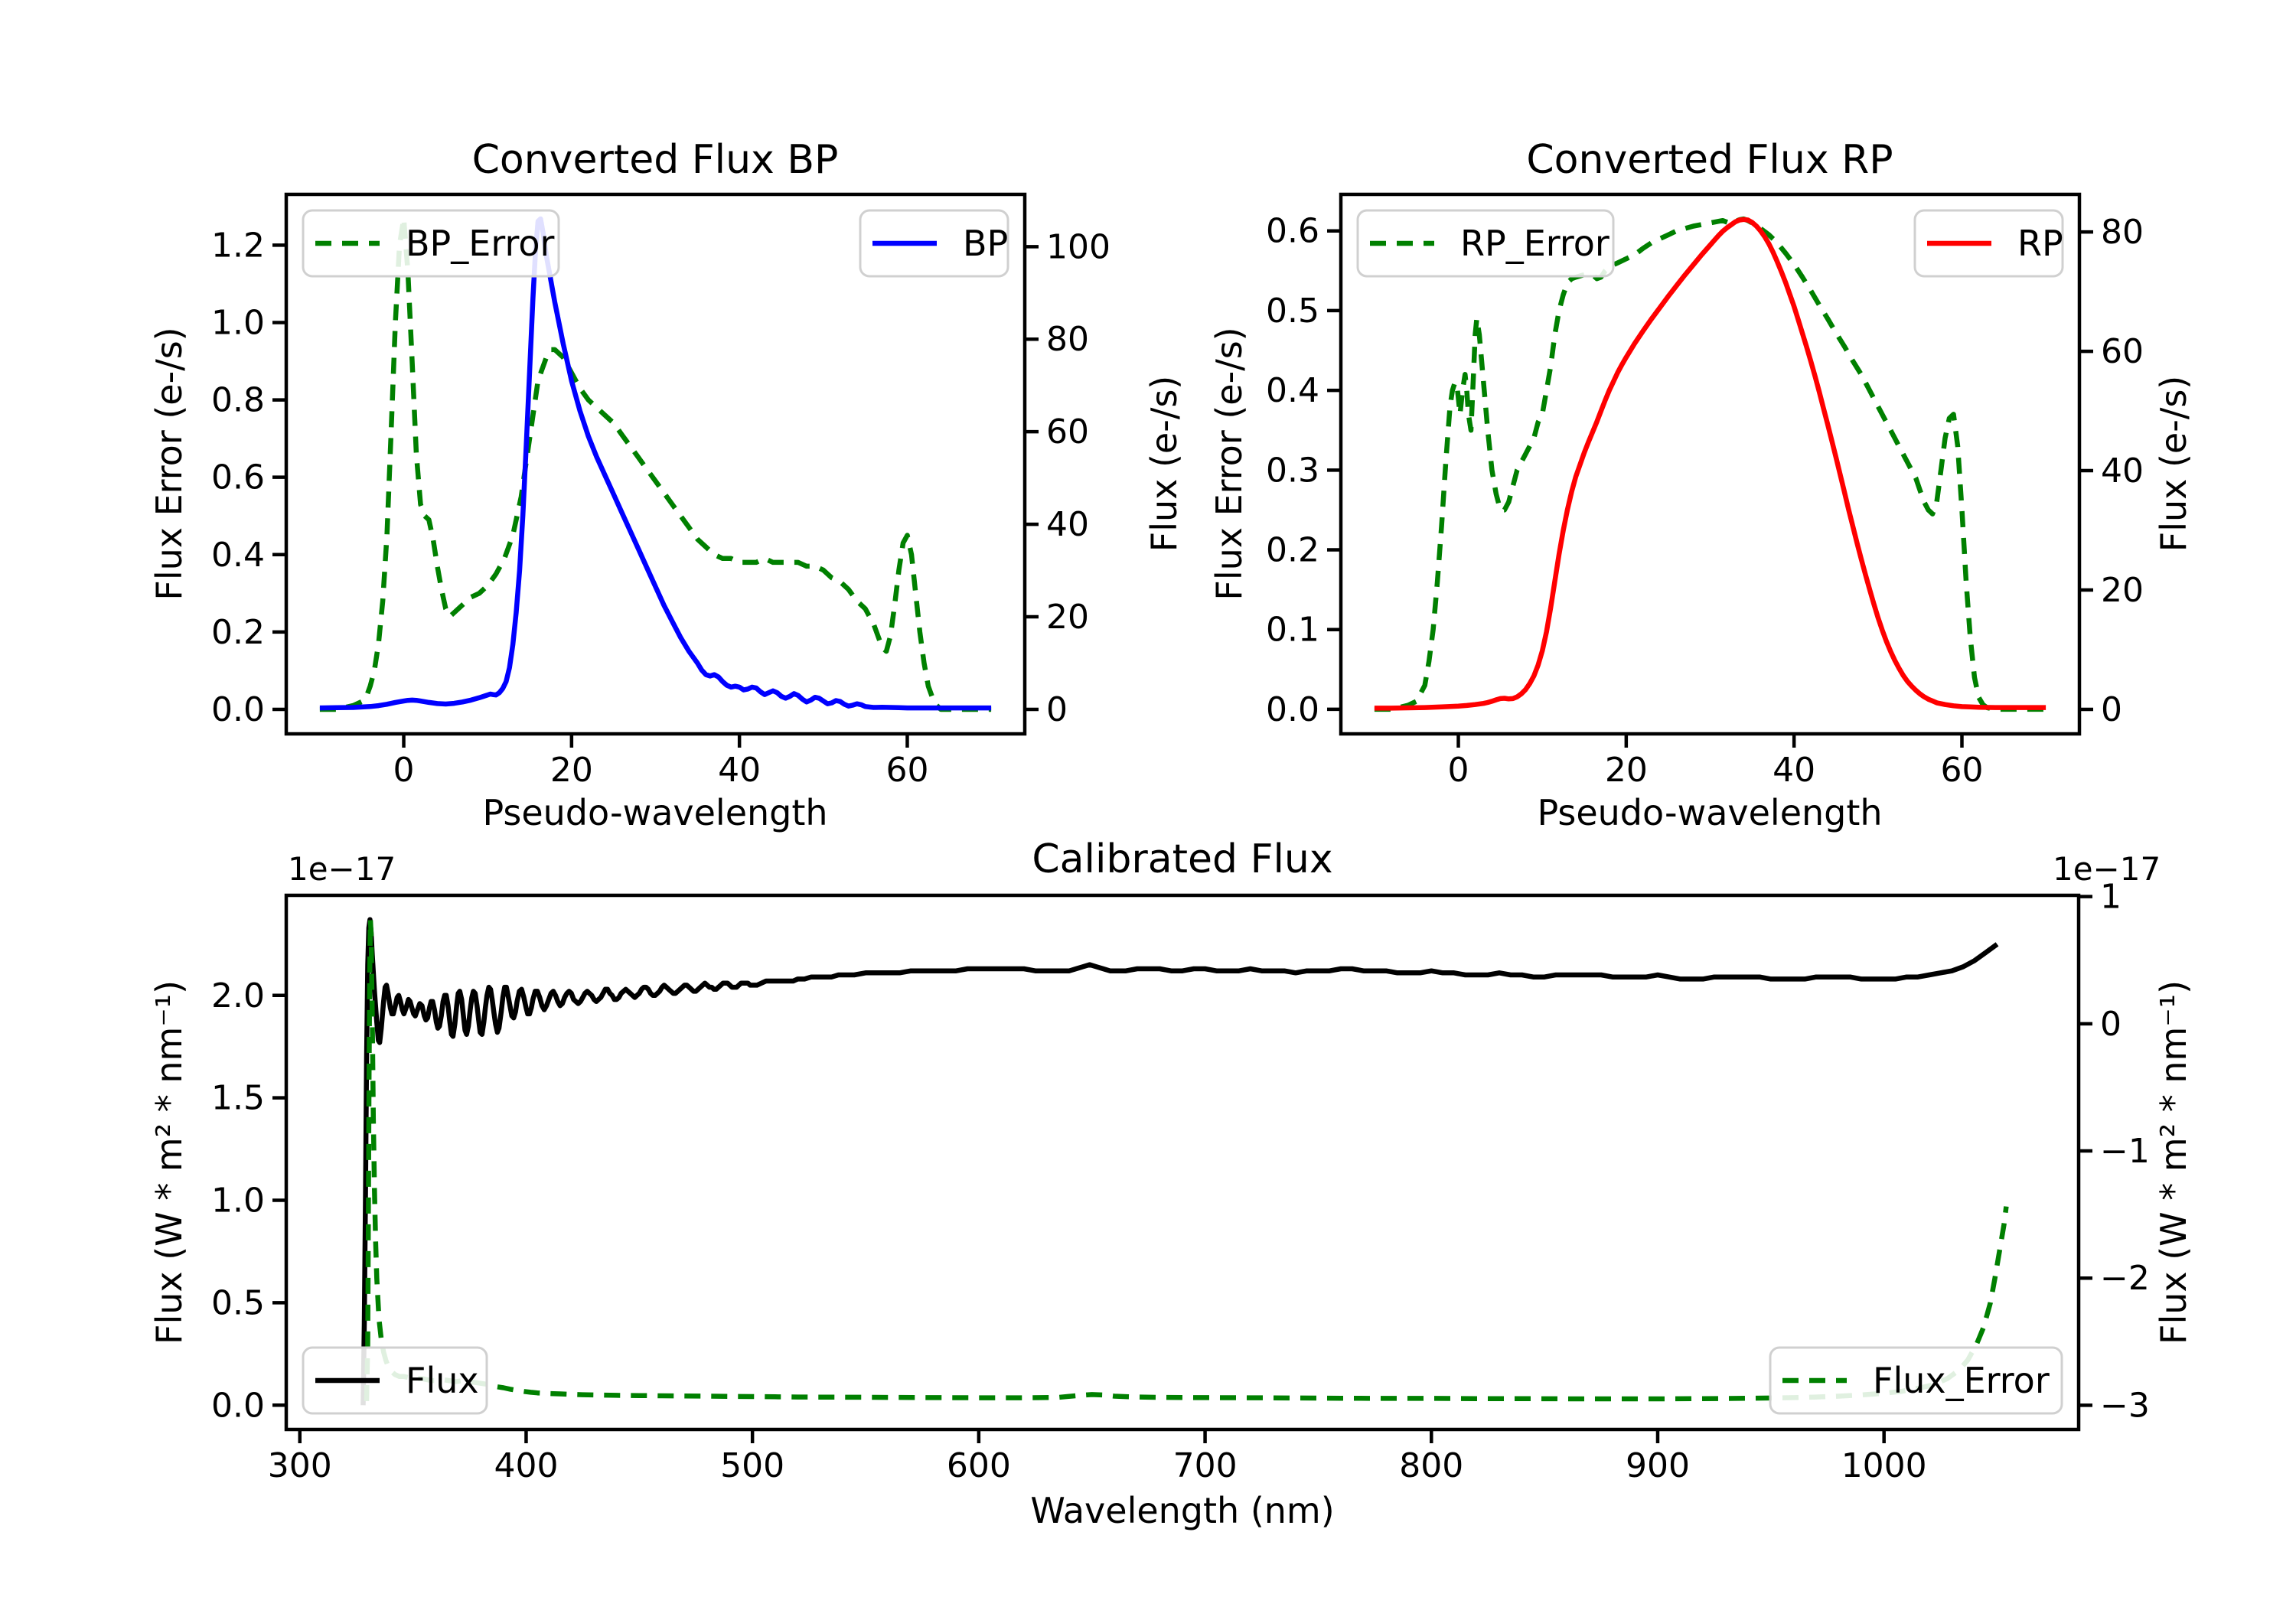 The height and width of the screenshot is (1607, 2296). Describe the element at coordinates (1182, 859) in the screenshot. I see `chart-calibrated-title: Calibrated Flux` at that location.